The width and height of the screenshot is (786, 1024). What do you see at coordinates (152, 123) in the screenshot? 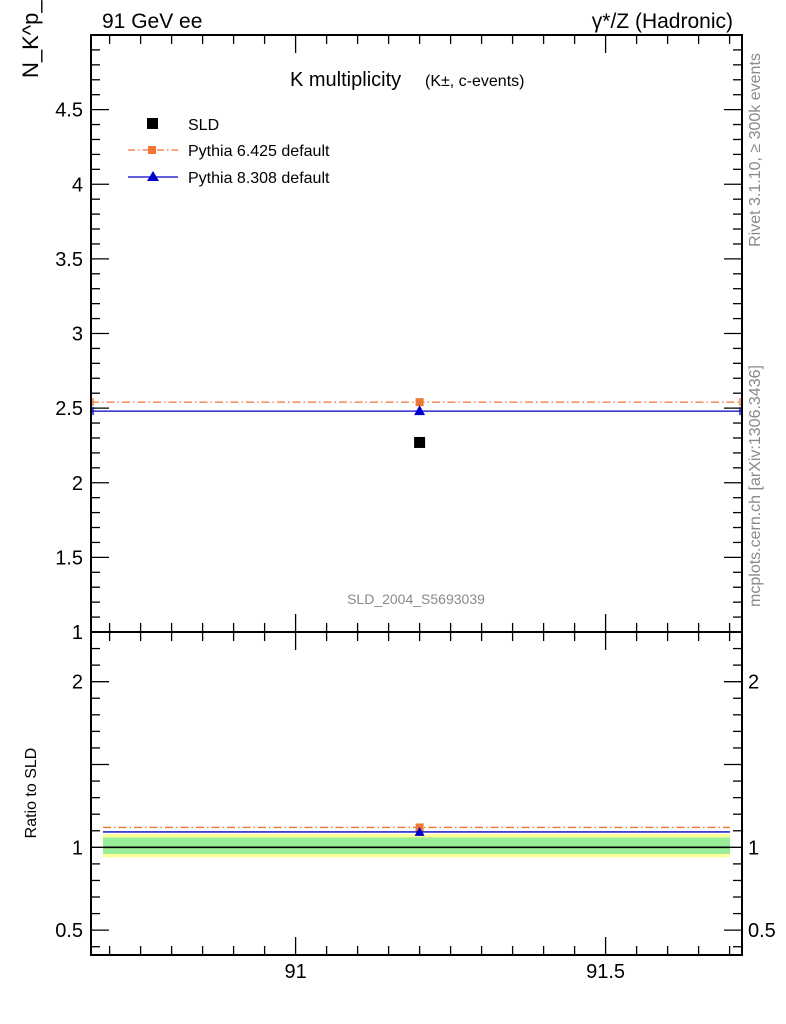
I see `legend-marker-sld` at bounding box center [152, 123].